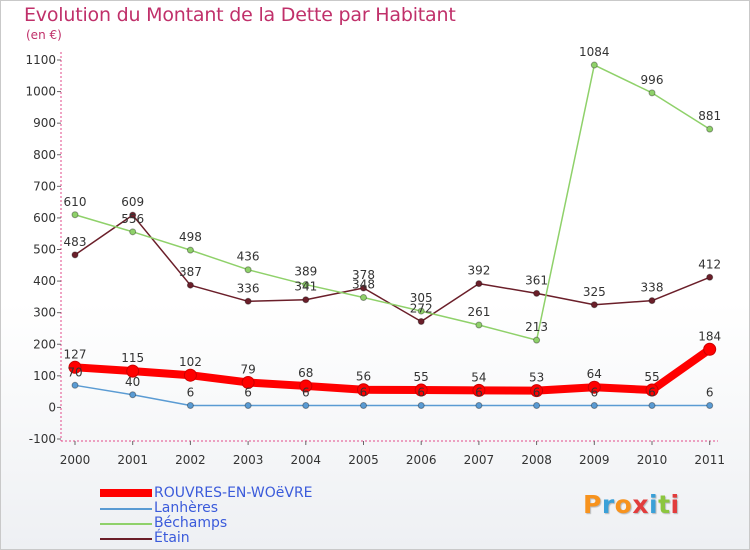 Image resolution: width=750 pixels, height=550 pixels. What do you see at coordinates (594, 460) in the screenshot?
I see `x-tick-label: 2009` at bounding box center [594, 460].